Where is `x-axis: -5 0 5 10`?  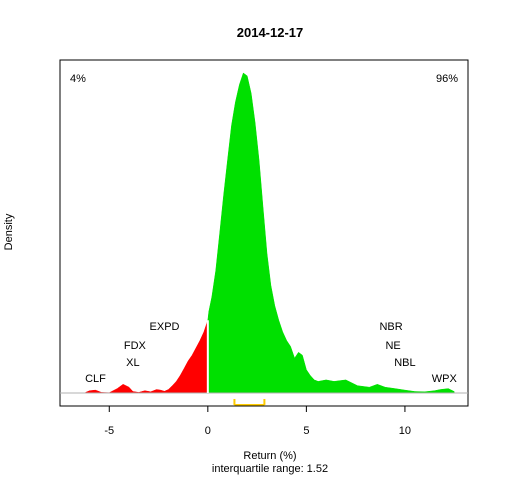
x-axis: -5 0 5 10 is located at coordinates (257, 421).